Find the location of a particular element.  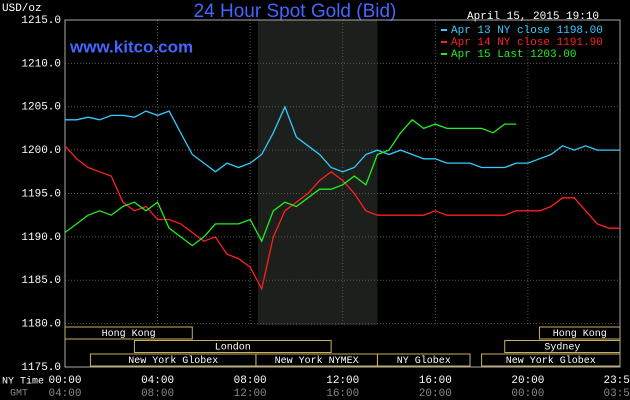

x2-tick-label: 04:00 is located at coordinates (64, 394).